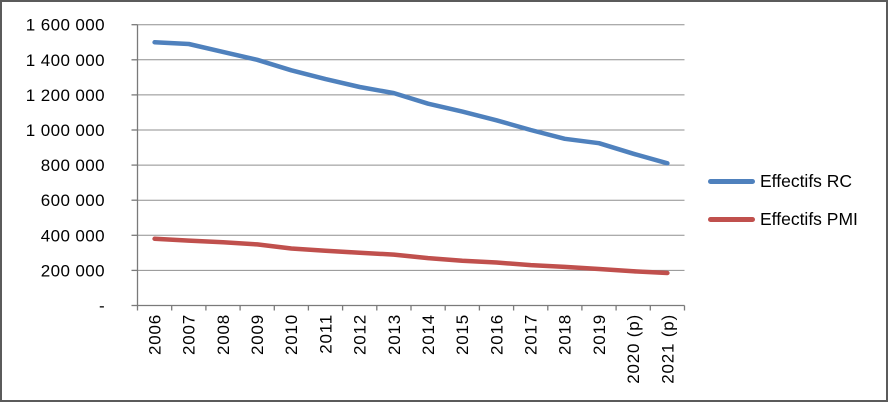 This screenshot has width=888, height=402. What do you see at coordinates (496, 334) in the screenshot?
I see `x-axis-label: 2016` at bounding box center [496, 334].